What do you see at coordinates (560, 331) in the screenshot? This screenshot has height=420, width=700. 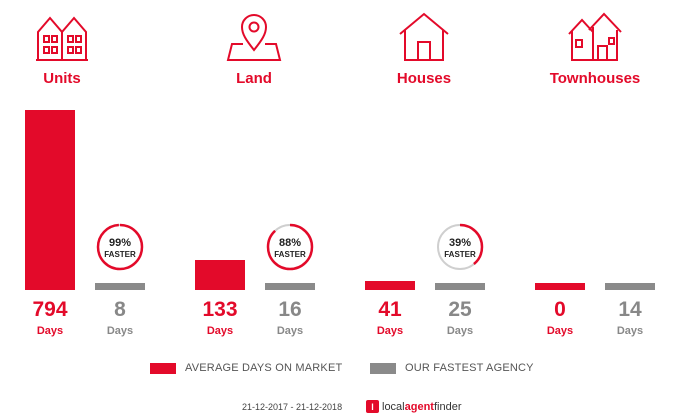 I see `unit-label-average-townhouses: Days` at bounding box center [560, 331].